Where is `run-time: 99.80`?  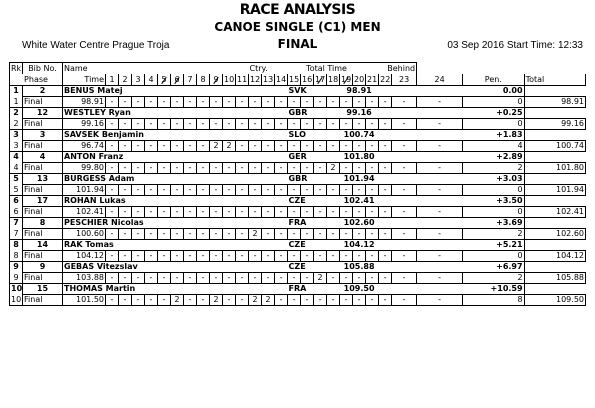
run-time: 99.80 is located at coordinates (84, 168).